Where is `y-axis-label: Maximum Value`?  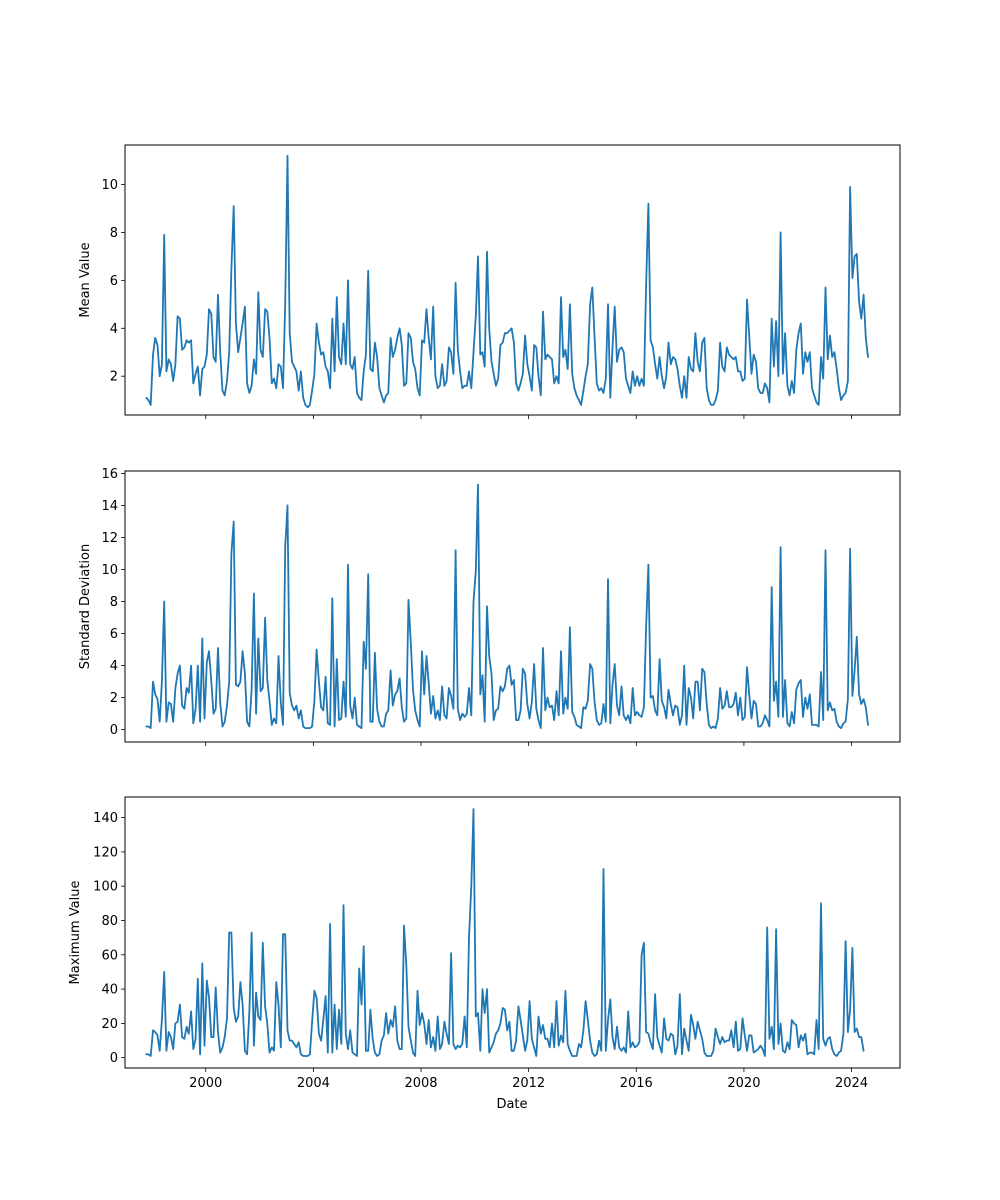
y-axis-label: Maximum Value is located at coordinates (75, 933).